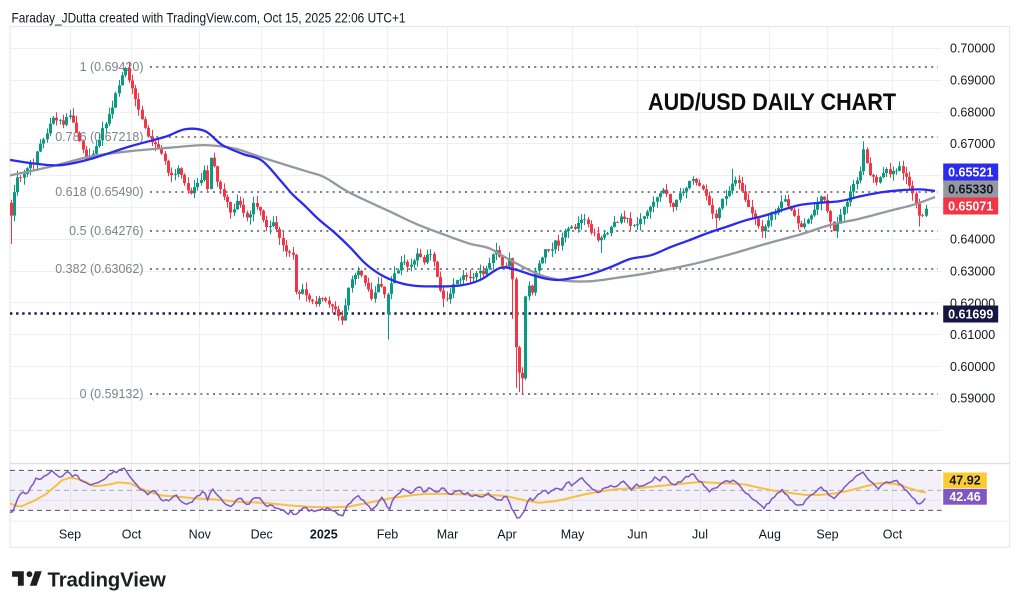  Describe the element at coordinates (964, 481) in the screenshot. I see `svg-text: 47.92` at that location.